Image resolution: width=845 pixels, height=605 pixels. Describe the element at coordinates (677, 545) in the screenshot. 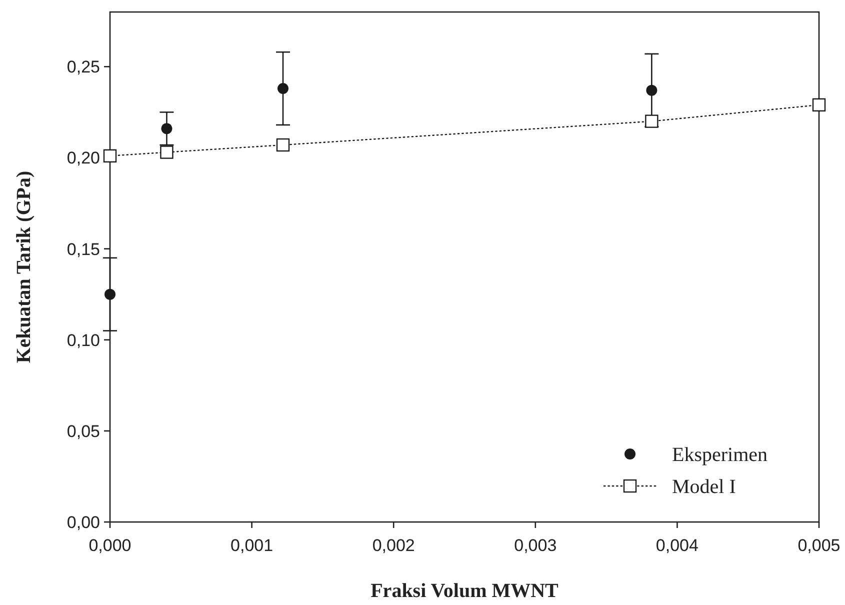

I see `x-tick-label: 0,004` at that location.